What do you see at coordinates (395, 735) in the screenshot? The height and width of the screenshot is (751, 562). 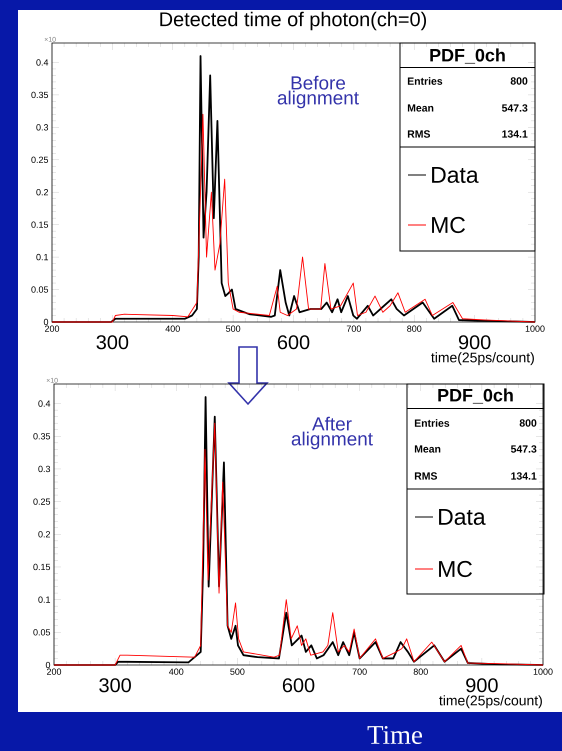 I see `text: Time` at bounding box center [395, 735].